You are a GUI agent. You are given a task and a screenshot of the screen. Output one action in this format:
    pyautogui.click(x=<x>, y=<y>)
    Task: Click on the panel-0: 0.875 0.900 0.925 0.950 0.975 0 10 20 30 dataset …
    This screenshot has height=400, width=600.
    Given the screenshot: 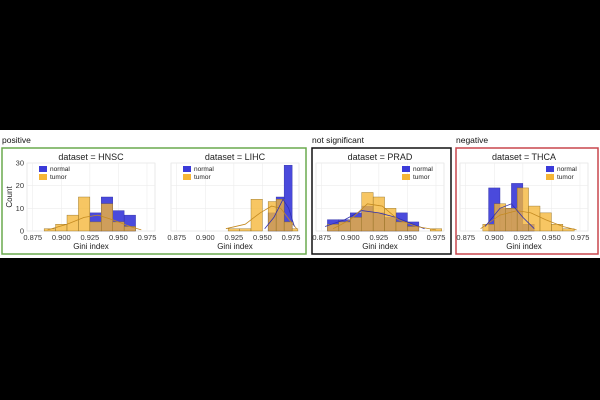 What is the action you would take?
    pyautogui.click(x=80, y=201)
    